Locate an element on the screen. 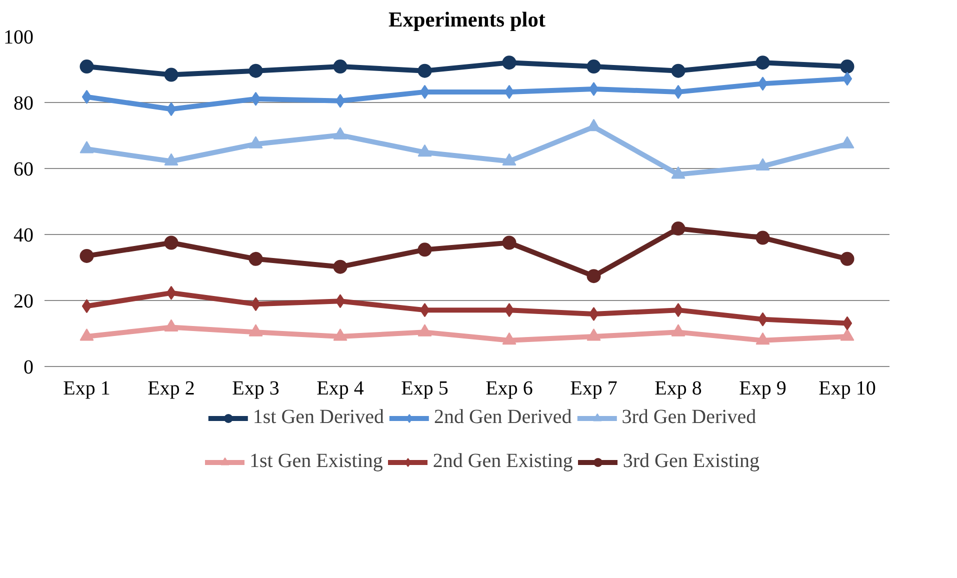  x-tick-label: Exp 3 is located at coordinates (256, 389).